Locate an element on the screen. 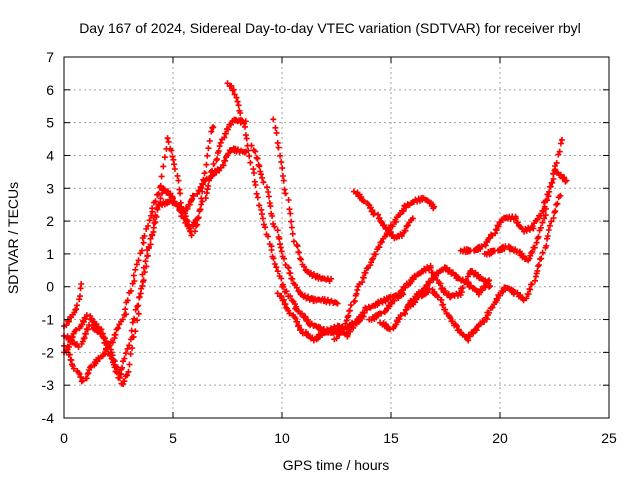 This screenshot has height=480, width=640. x-tick-label: 20 is located at coordinates (500, 438).